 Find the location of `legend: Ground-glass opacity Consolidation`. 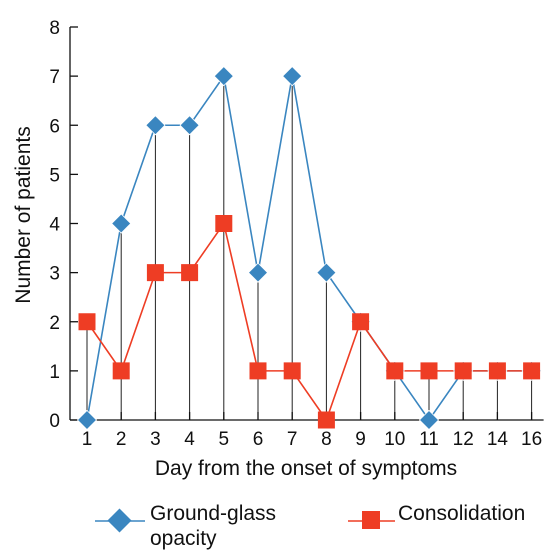

legend: Ground-glass opacity Consolidation is located at coordinates (310, 526).